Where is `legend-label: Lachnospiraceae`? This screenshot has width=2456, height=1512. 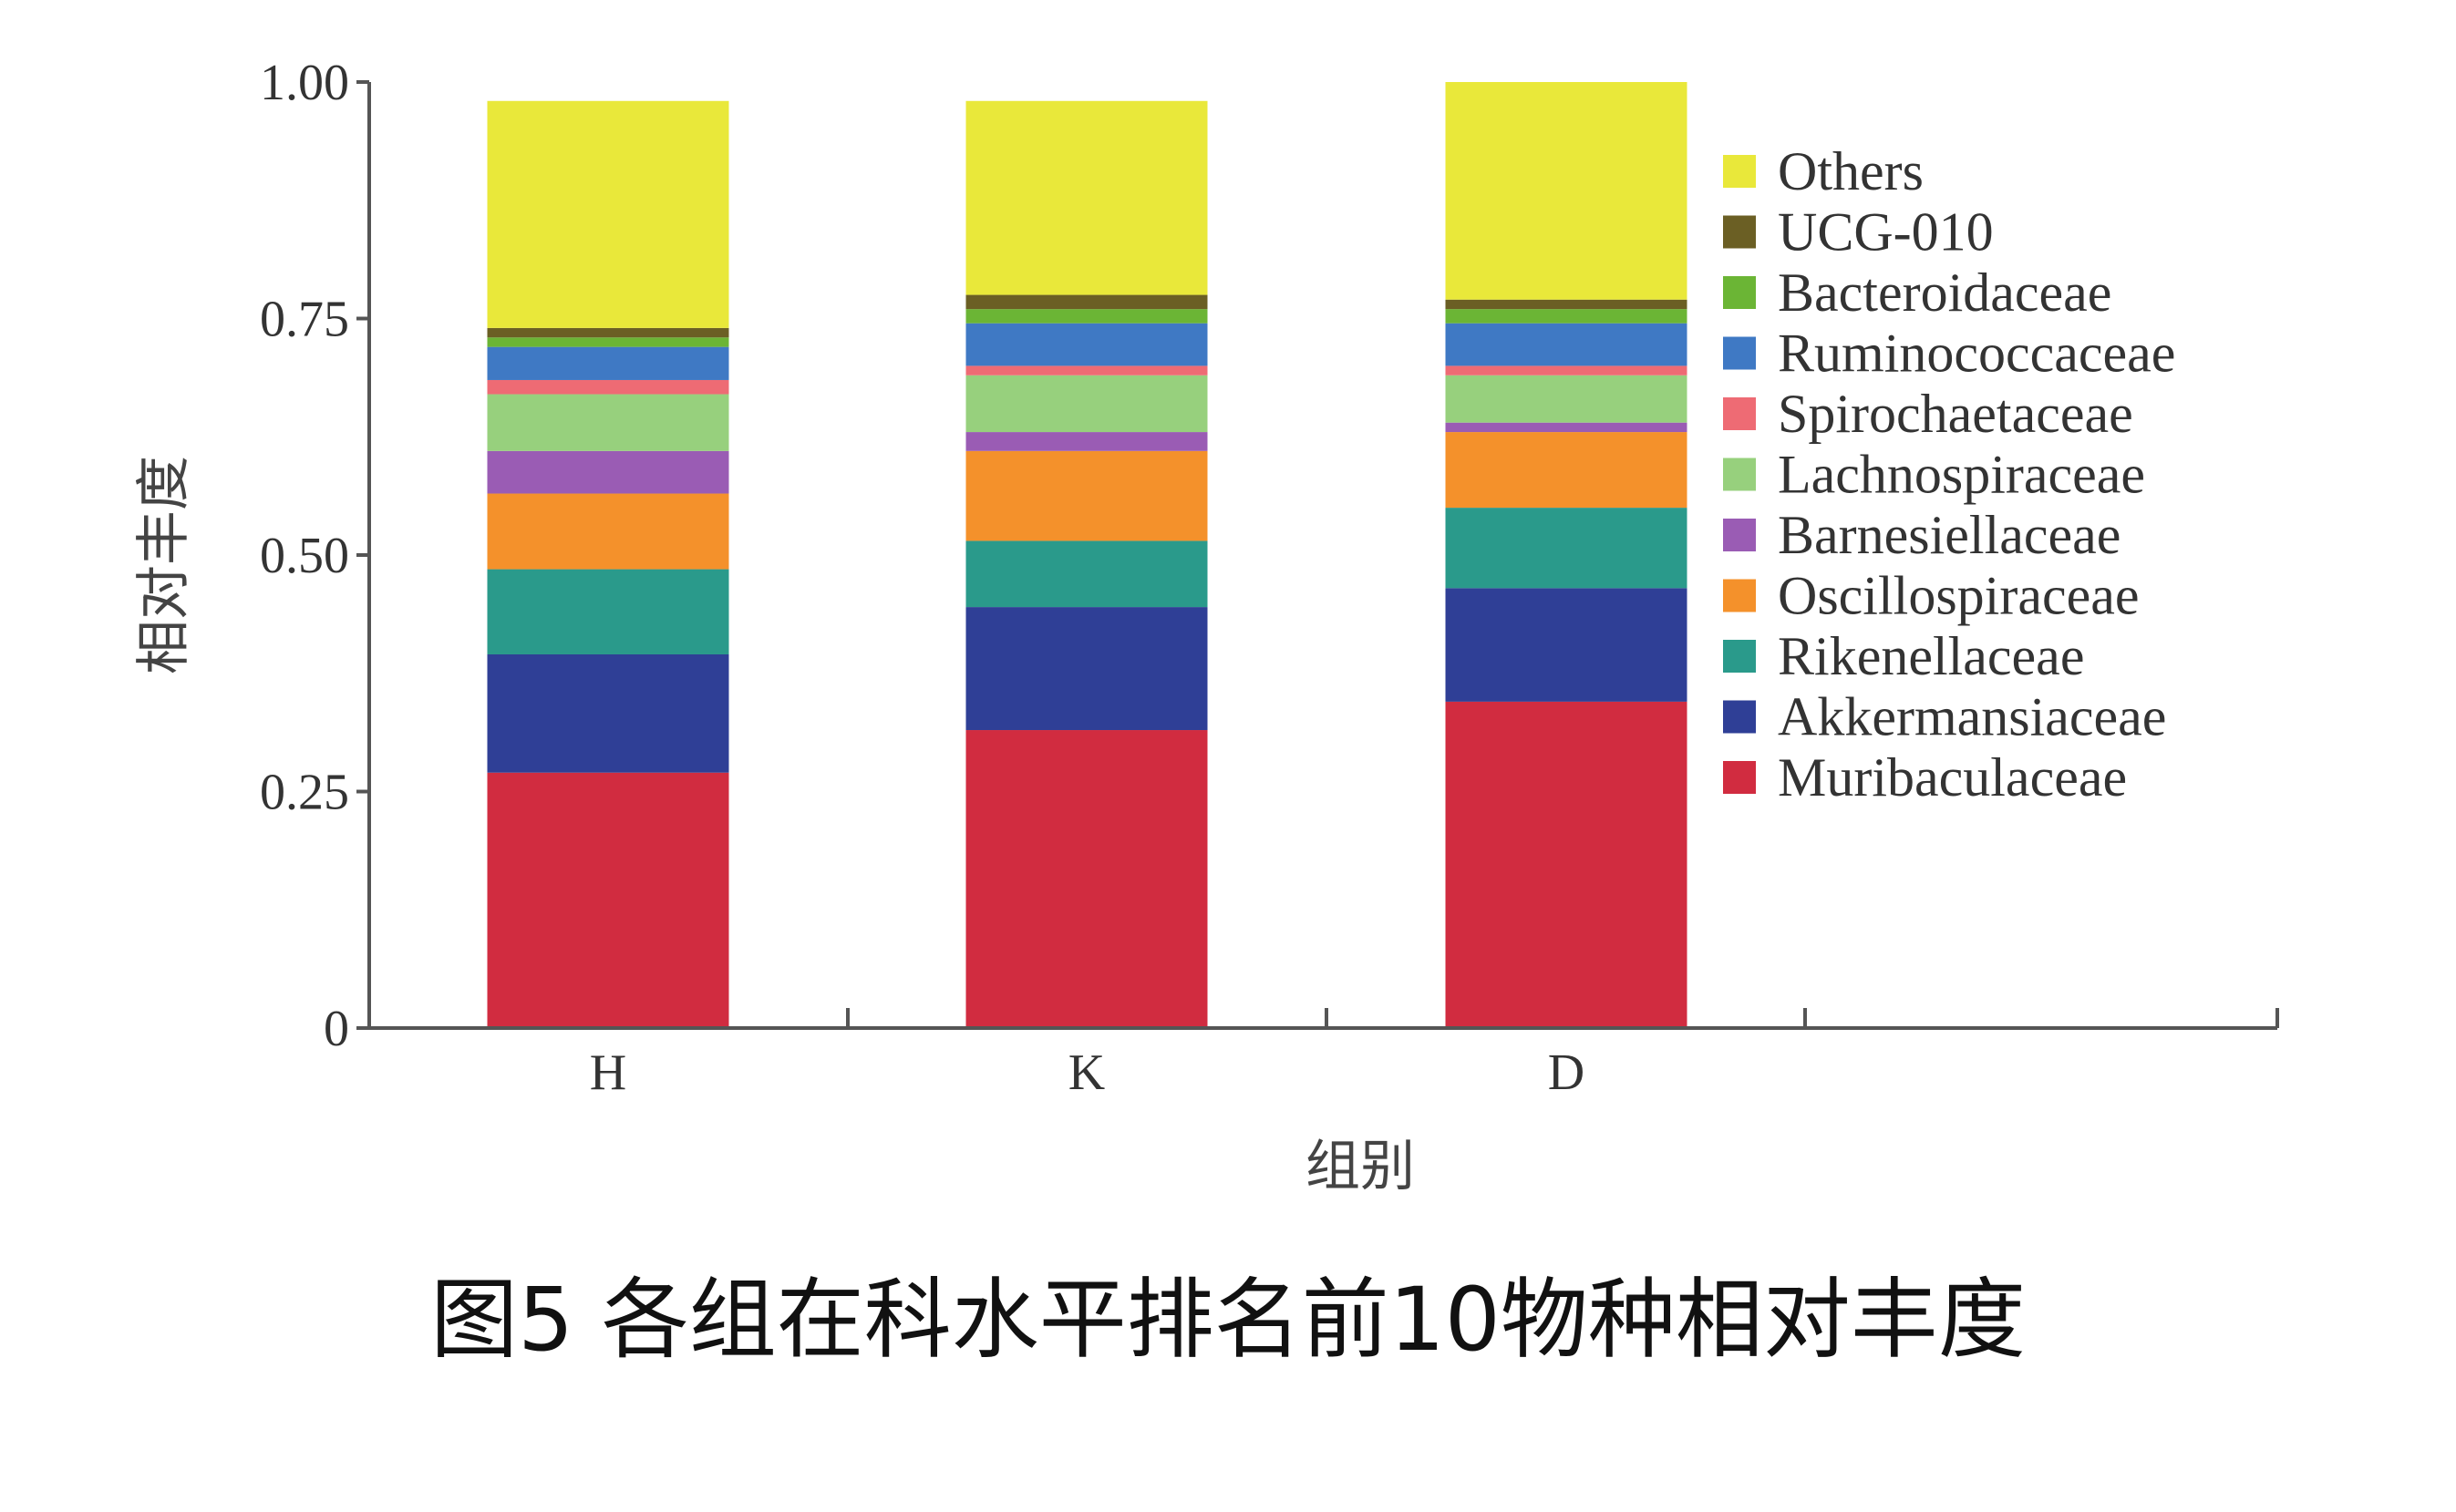
legend-label: Lachnospiraceae is located at coordinates (1961, 475).